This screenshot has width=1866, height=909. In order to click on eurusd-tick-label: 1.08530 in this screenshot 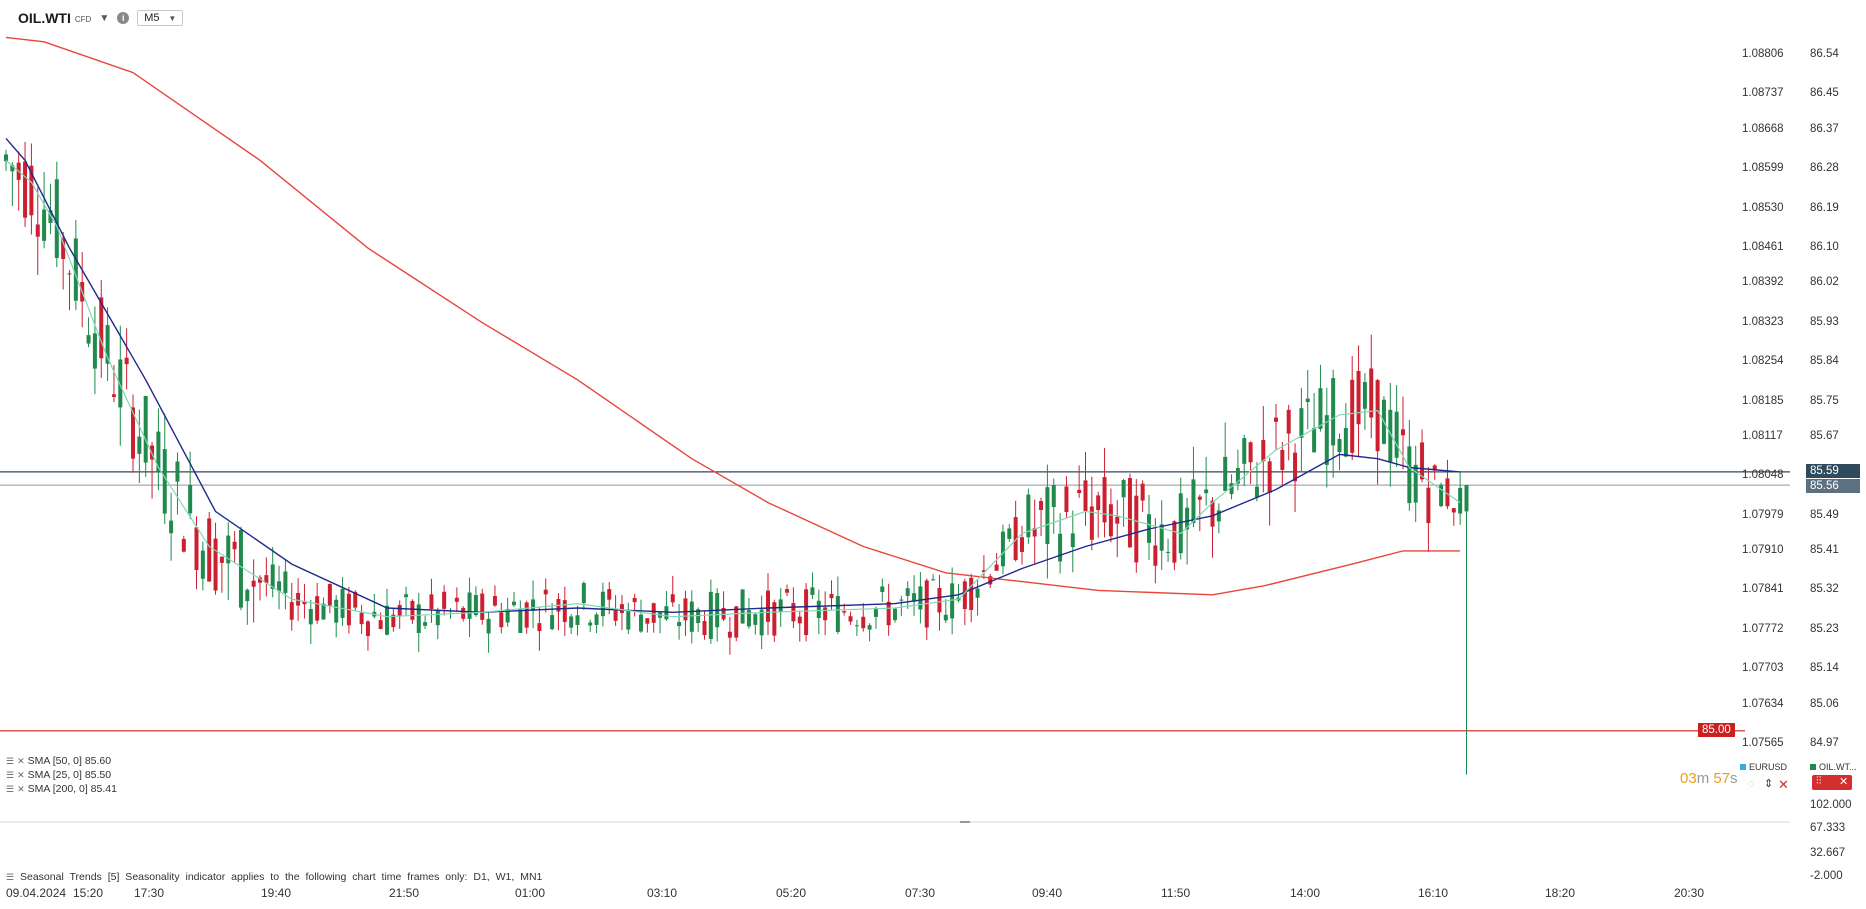, I will do `click(1763, 207)`.